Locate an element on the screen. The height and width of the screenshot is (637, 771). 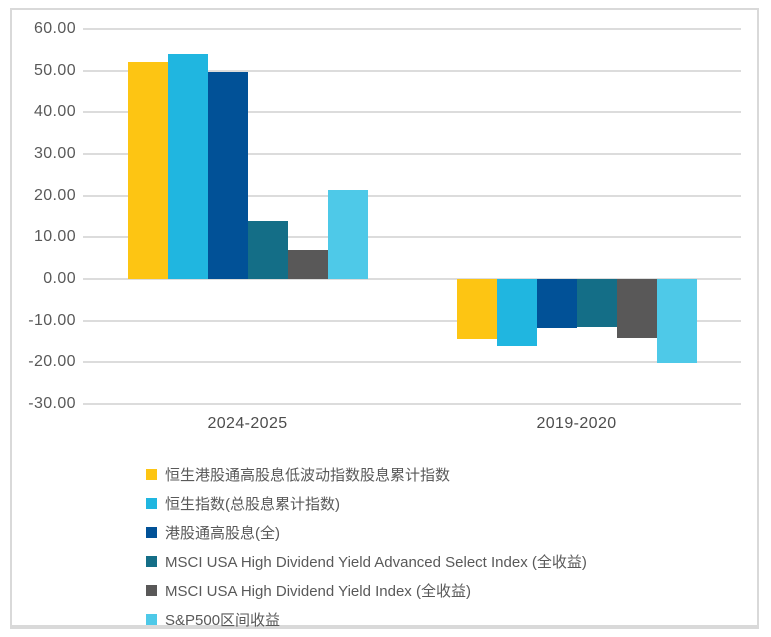
legend-label: 恒生指数(总股息累计指数) is located at coordinates (252, 504).